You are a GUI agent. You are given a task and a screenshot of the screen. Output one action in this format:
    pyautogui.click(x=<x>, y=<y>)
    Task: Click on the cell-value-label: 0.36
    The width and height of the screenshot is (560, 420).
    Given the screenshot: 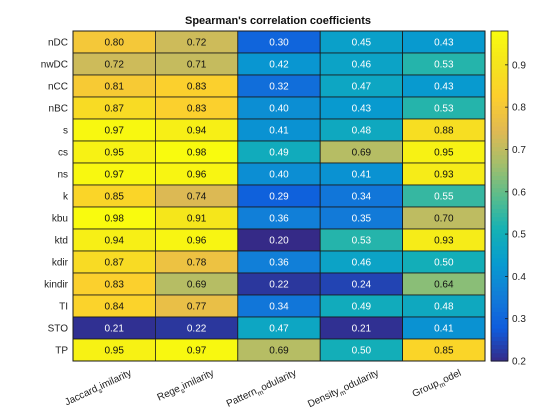 What is the action you would take?
    pyautogui.click(x=279, y=263)
    